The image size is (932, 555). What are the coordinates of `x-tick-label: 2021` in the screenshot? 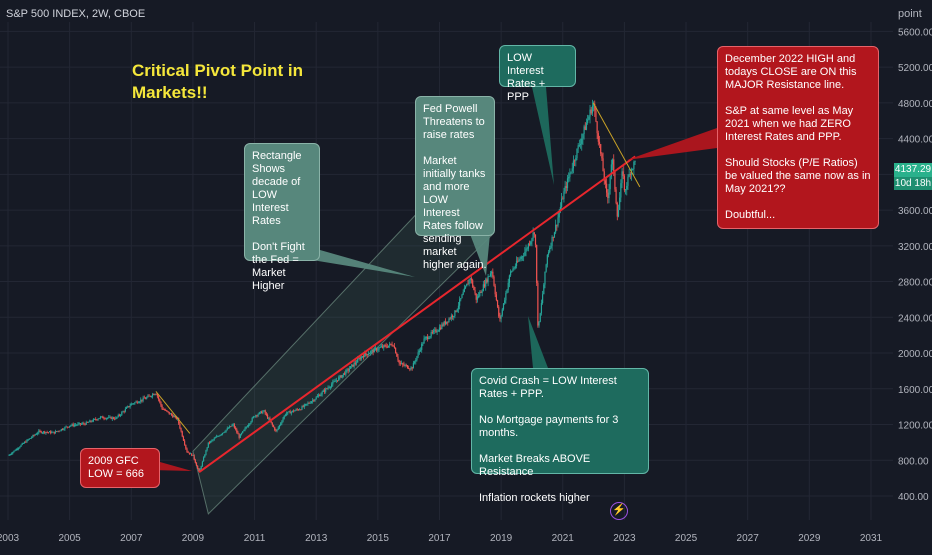 It's located at (563, 538).